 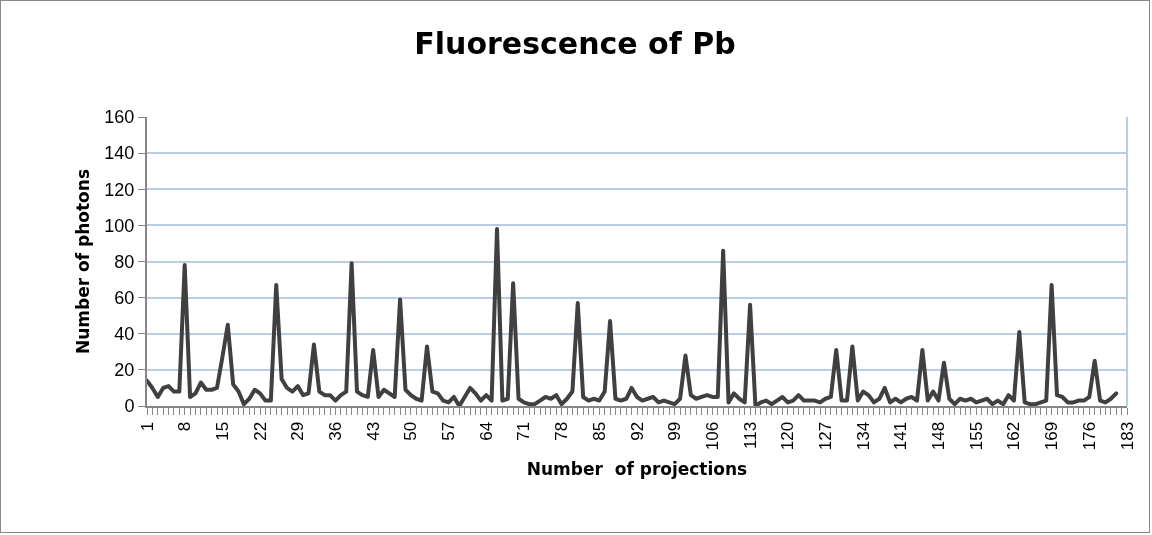 What do you see at coordinates (124, 370) in the screenshot?
I see `y-tick-label: 20` at bounding box center [124, 370].